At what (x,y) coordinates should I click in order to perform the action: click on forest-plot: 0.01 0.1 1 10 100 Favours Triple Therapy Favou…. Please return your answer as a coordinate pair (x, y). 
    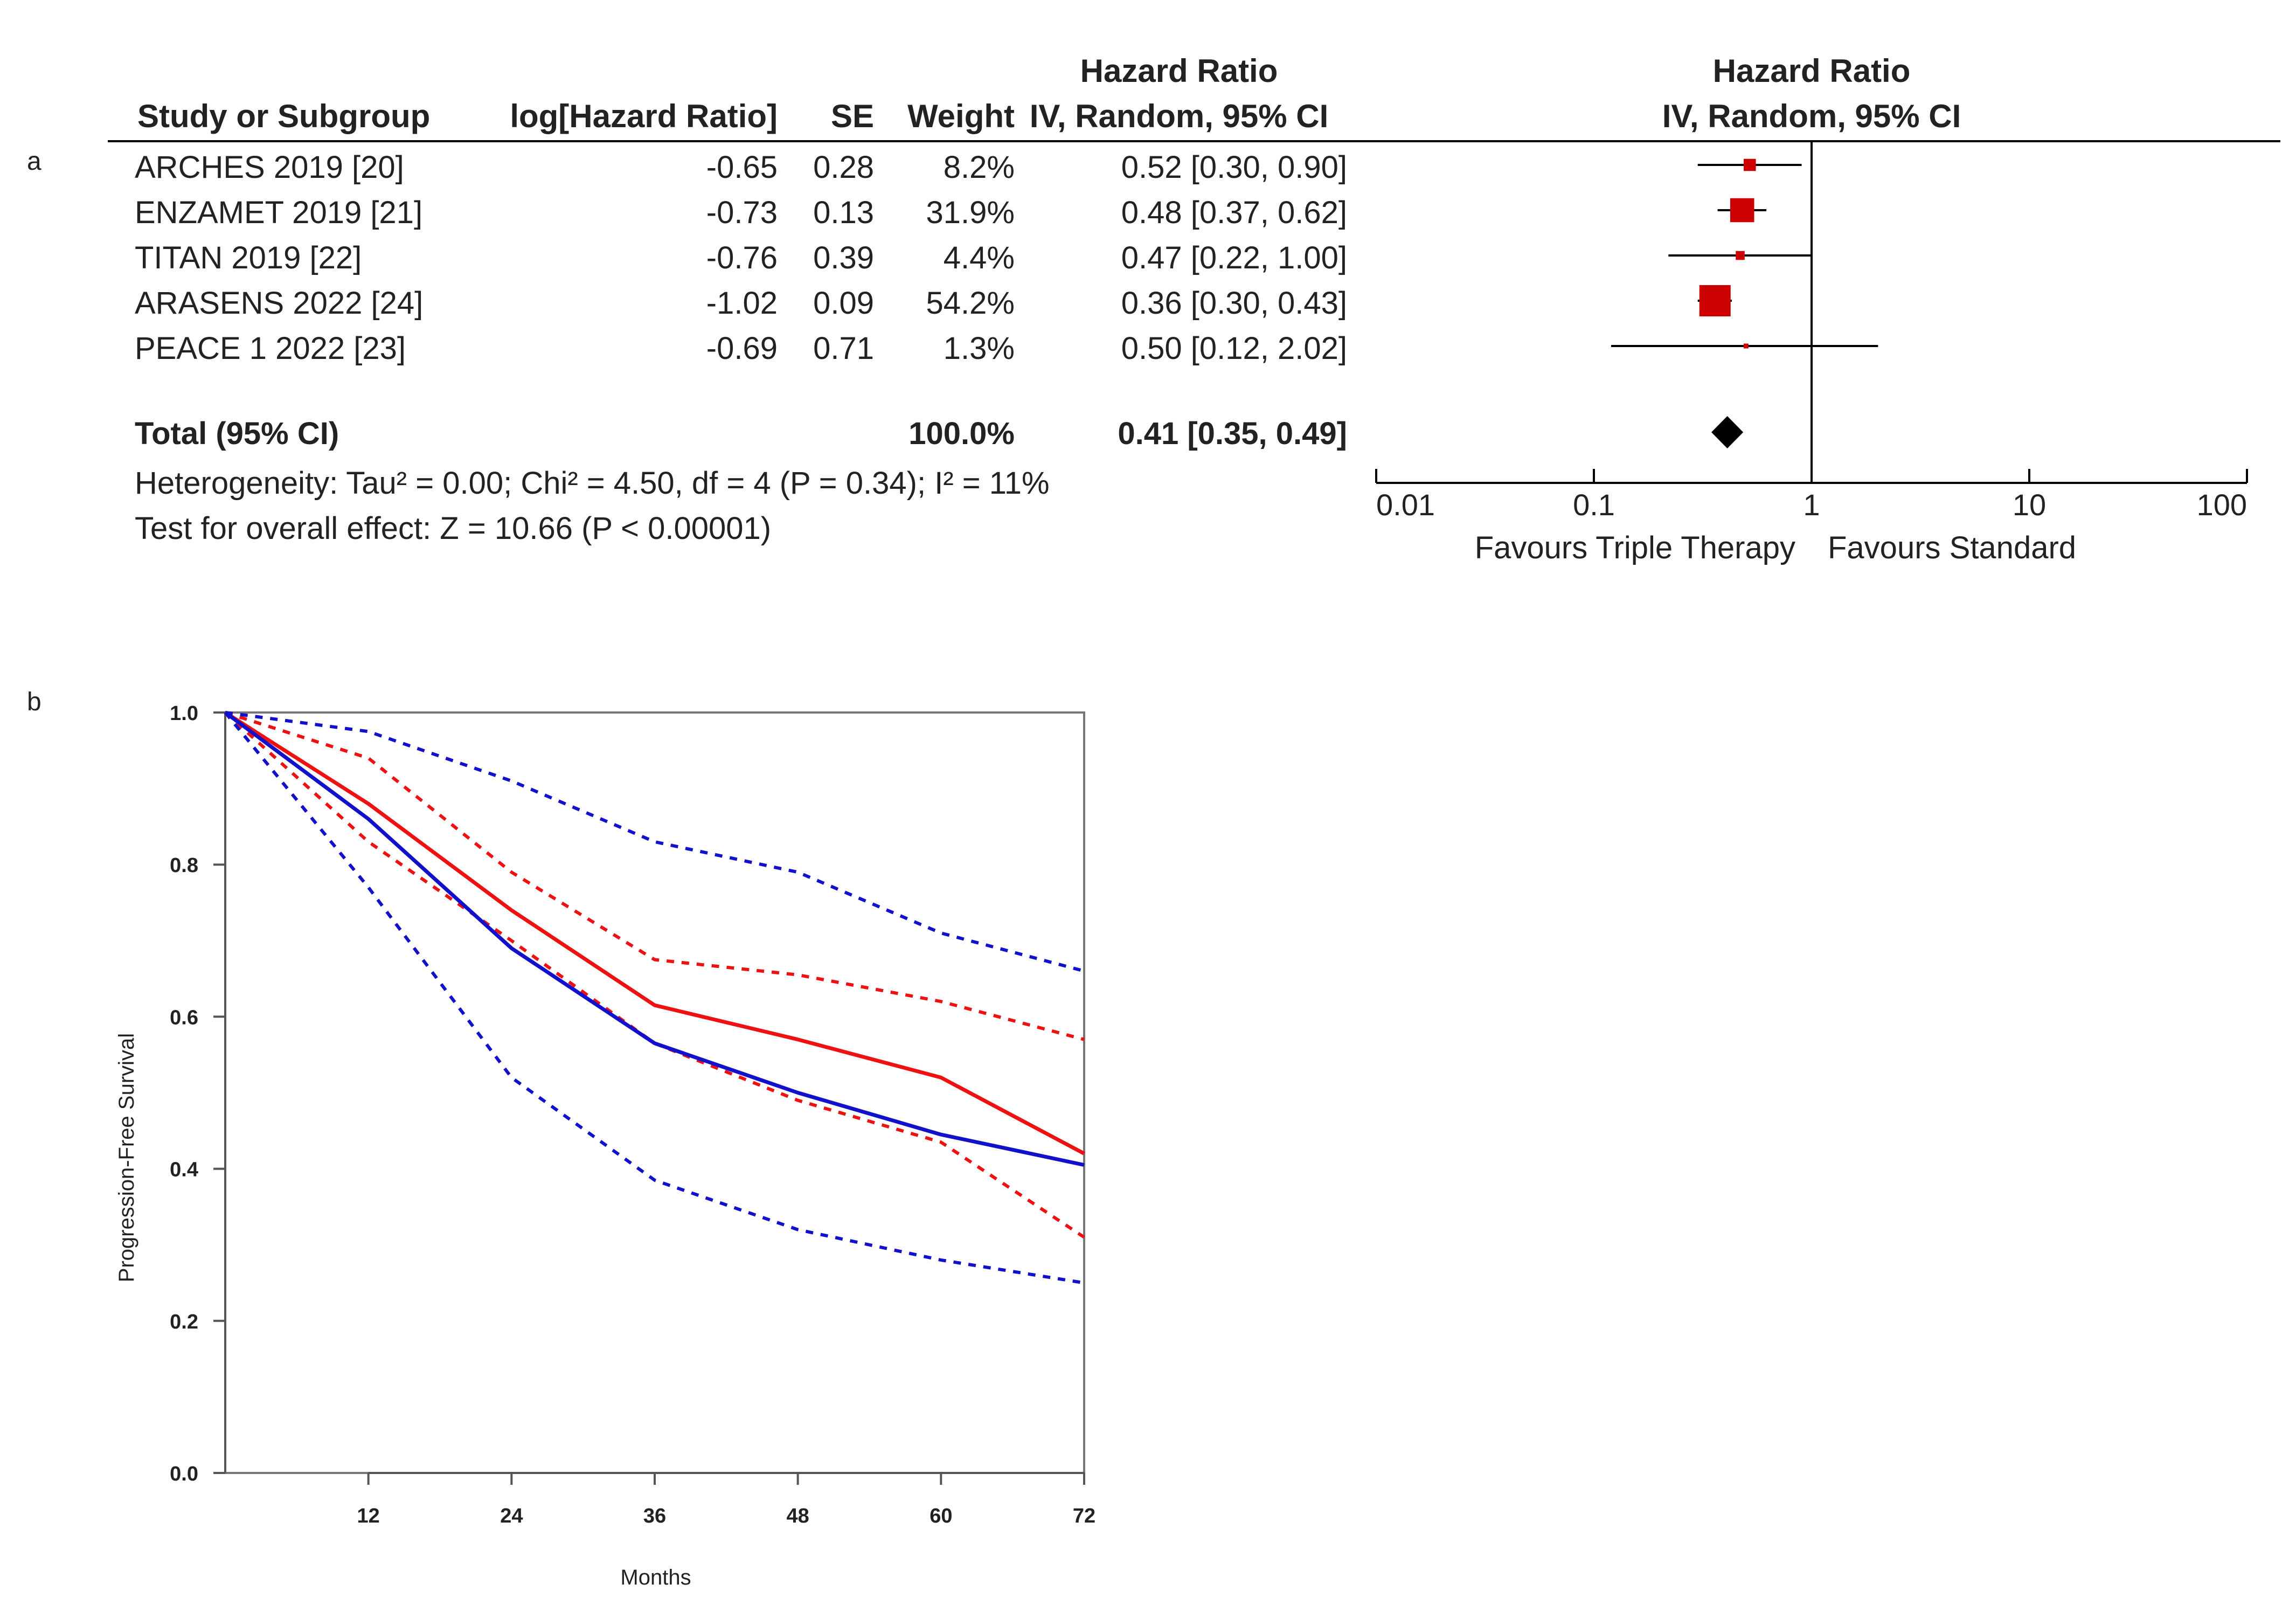
    Looking at the image, I should click on (1811, 353).